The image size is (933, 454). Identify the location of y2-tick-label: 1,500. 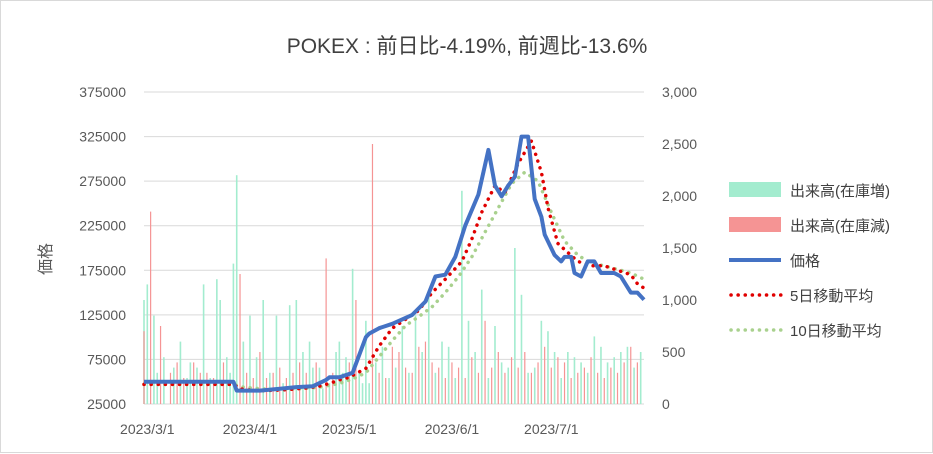
(679, 248).